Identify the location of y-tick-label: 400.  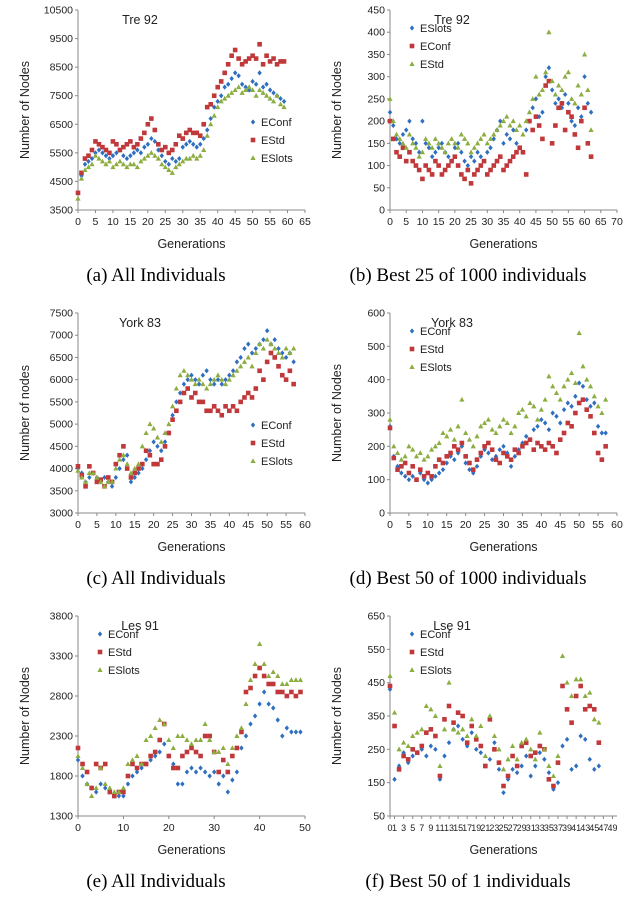
(376, 380).